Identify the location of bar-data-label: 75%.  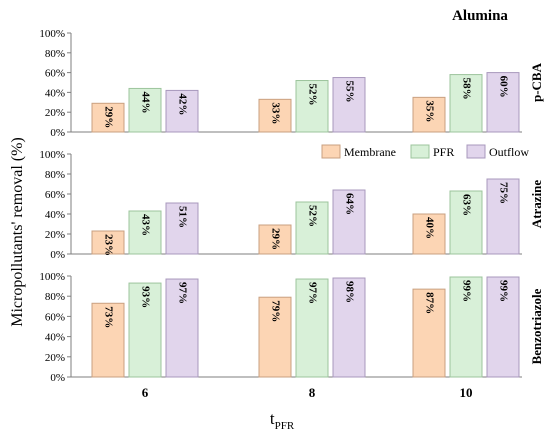
(503, 193).